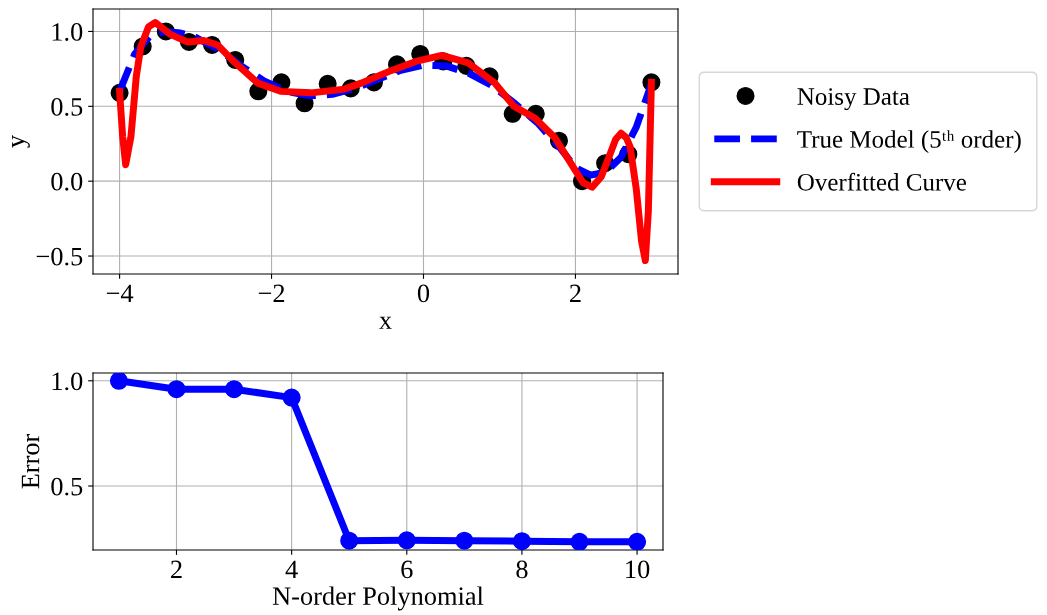  I want to click on x-tick-label: −2, so click(271, 293).